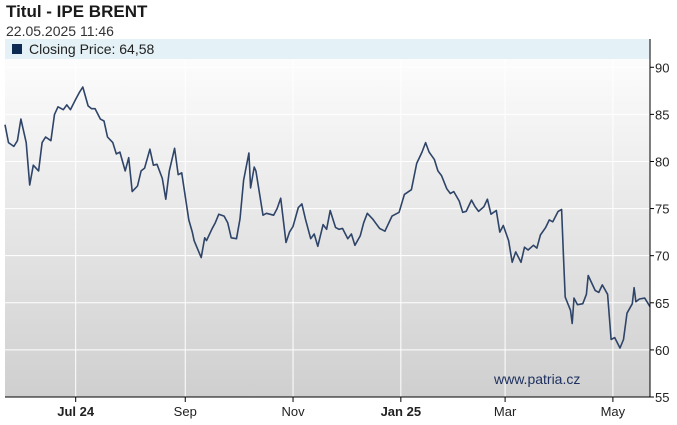  I want to click on watermark: www.patria.cz, so click(536, 379).